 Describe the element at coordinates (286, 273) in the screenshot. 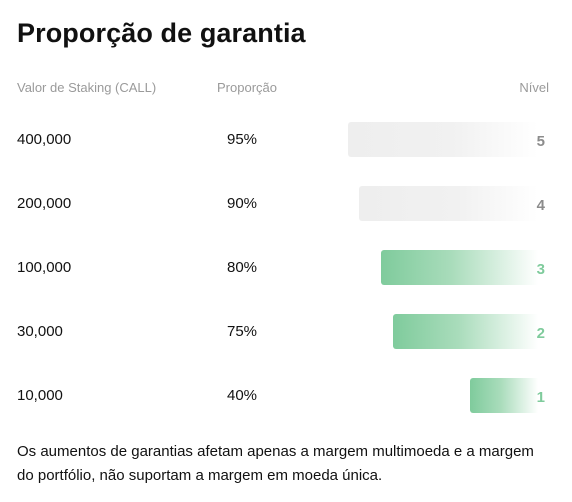

I see `table-row: 100,000 80% 3` at that location.